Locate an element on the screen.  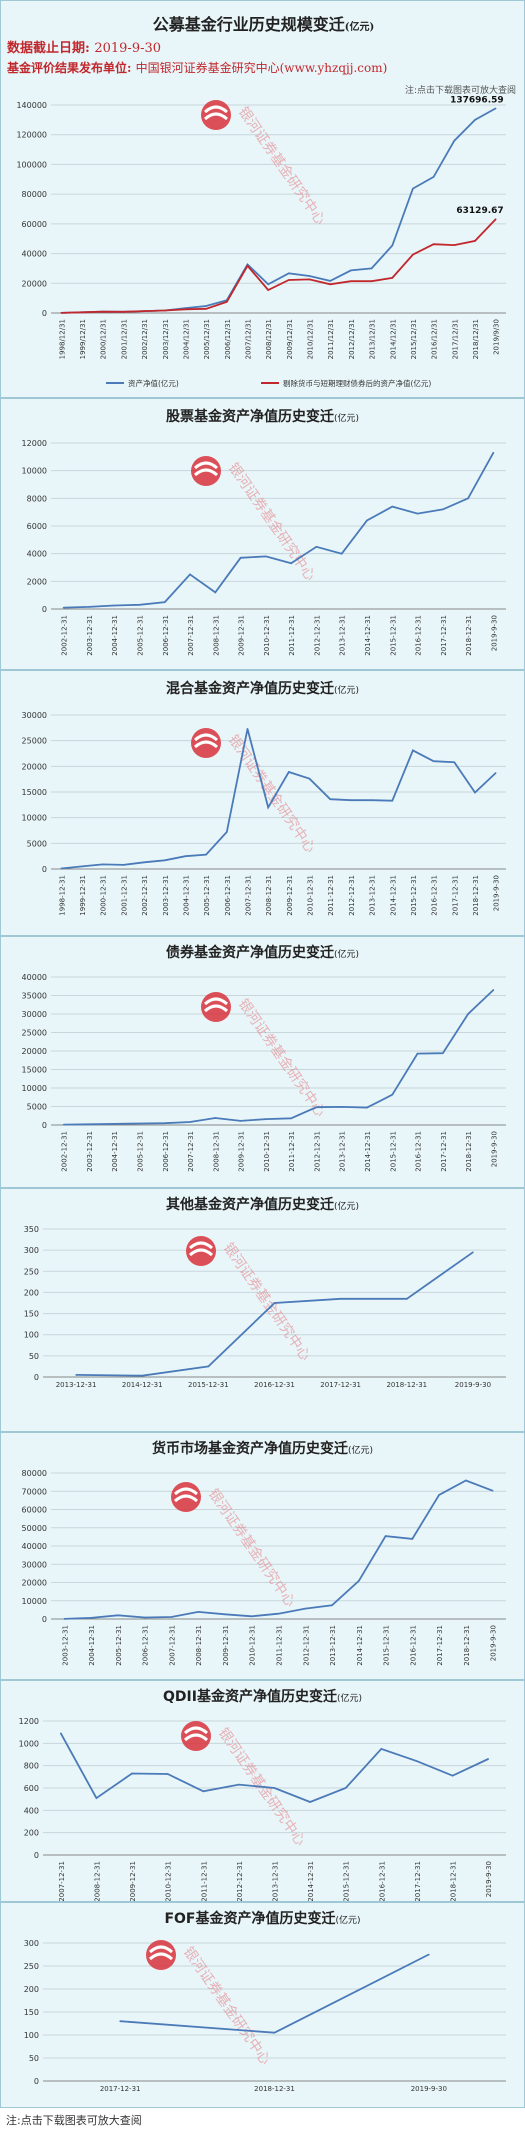
y-tick-label: 2000 is located at coordinates (37, 581).